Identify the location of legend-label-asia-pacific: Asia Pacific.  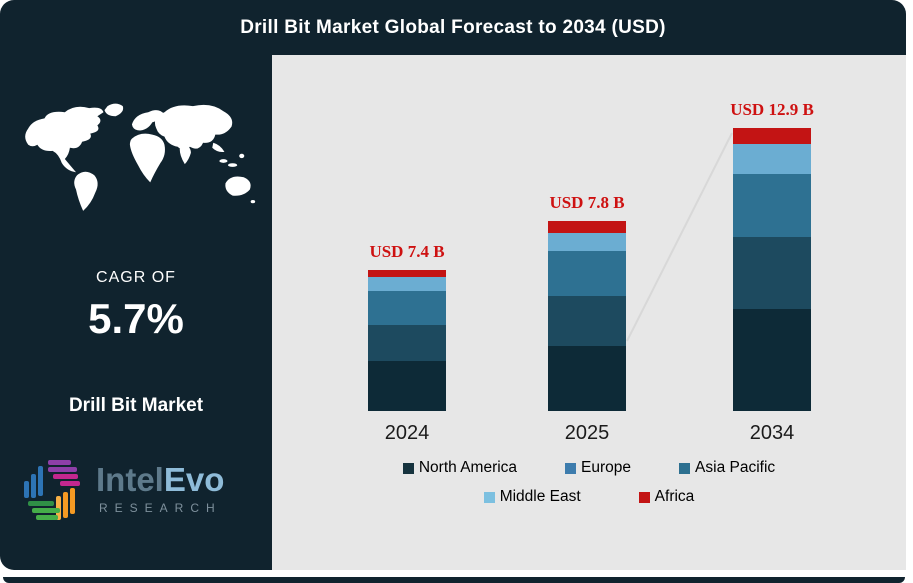
(735, 467).